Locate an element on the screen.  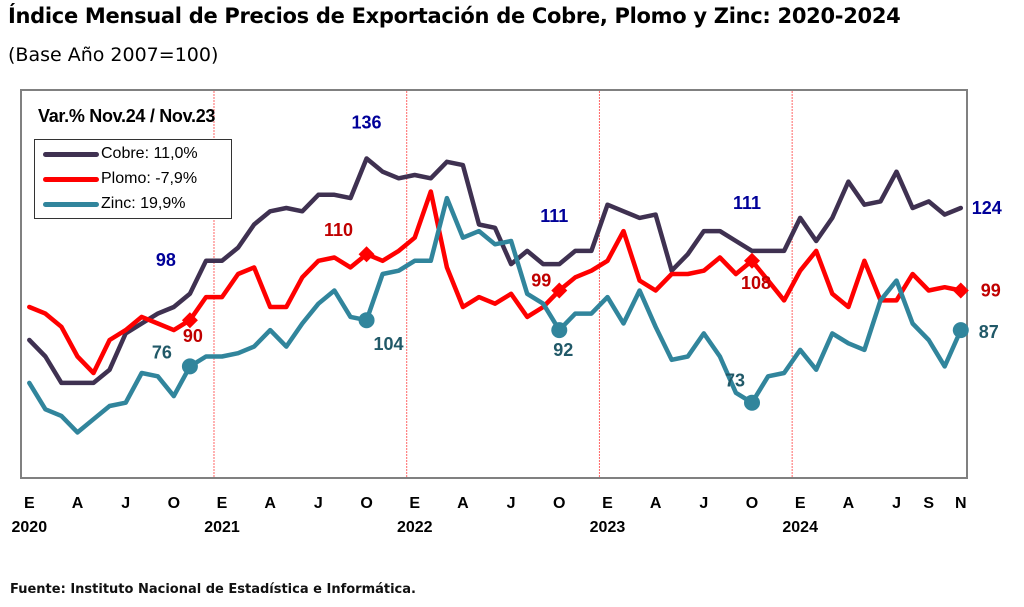
data-label-zinc-10: 76 is located at coordinates (162, 352).